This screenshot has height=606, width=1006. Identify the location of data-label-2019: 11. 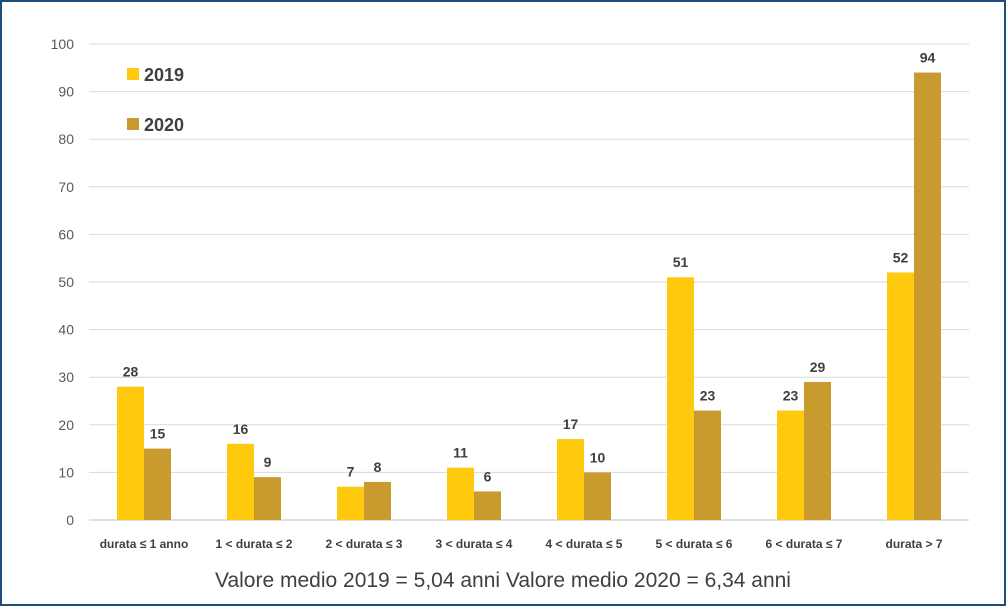
(460, 453).